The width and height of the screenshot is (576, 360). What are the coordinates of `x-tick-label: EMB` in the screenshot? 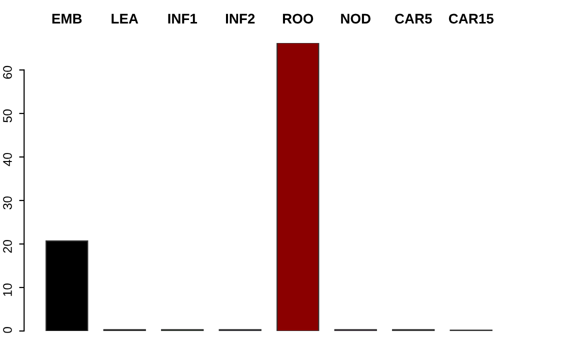 It's located at (67, 19).